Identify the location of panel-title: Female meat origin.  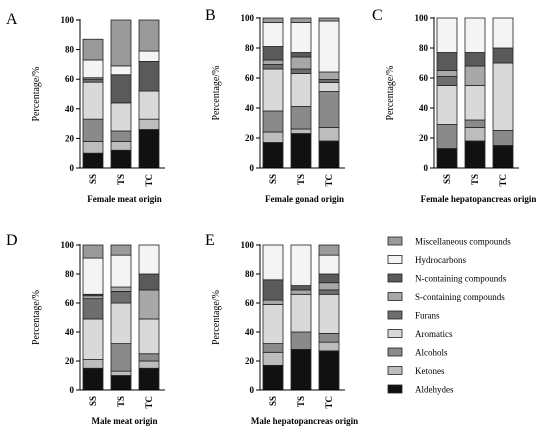
(124, 199).